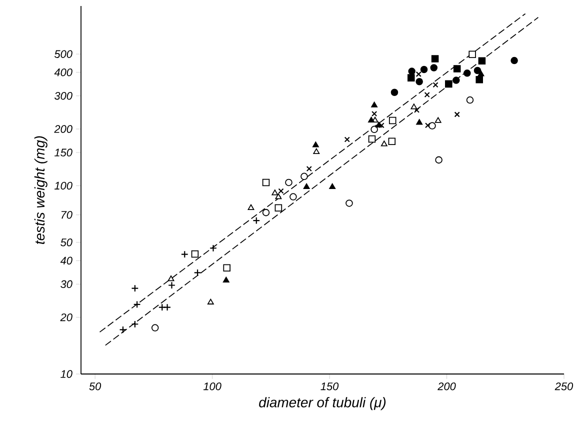 The image size is (576, 434). Describe the element at coordinates (66, 374) in the screenshot. I see `y-tick-label: 10` at that location.